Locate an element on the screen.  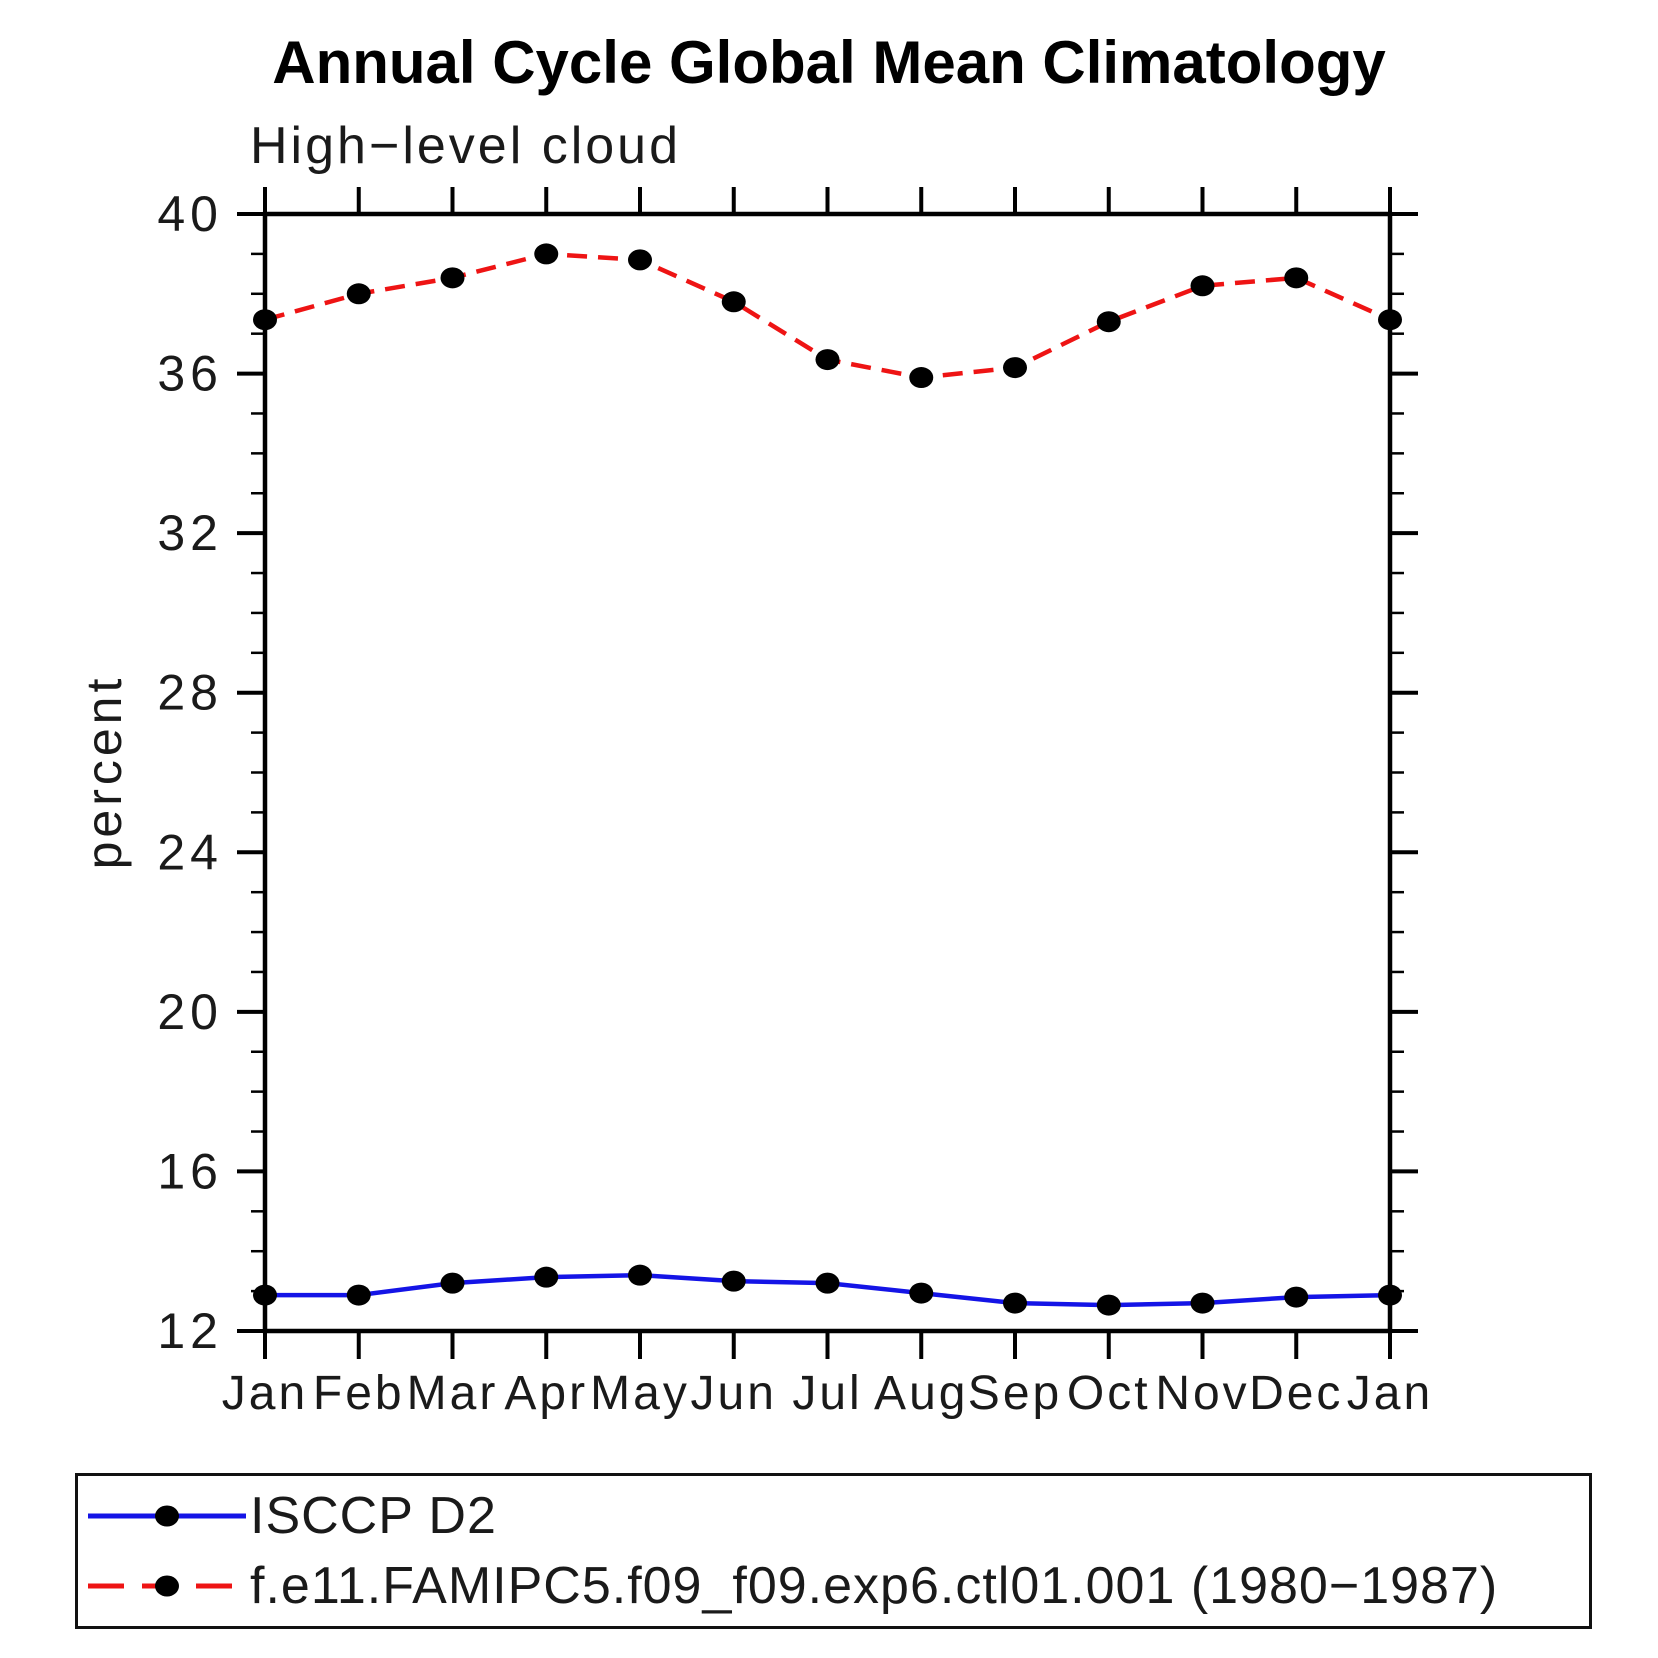
legend-line-sample-solid is located at coordinates (167, 1516).